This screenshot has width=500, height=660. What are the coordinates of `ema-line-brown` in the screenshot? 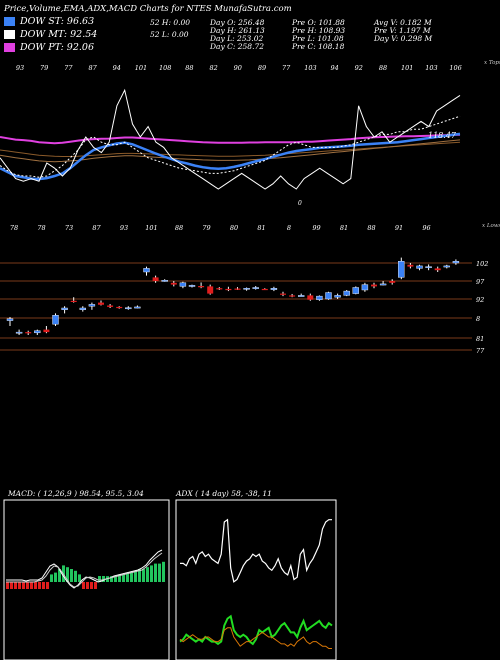 It's located at (230, 151).